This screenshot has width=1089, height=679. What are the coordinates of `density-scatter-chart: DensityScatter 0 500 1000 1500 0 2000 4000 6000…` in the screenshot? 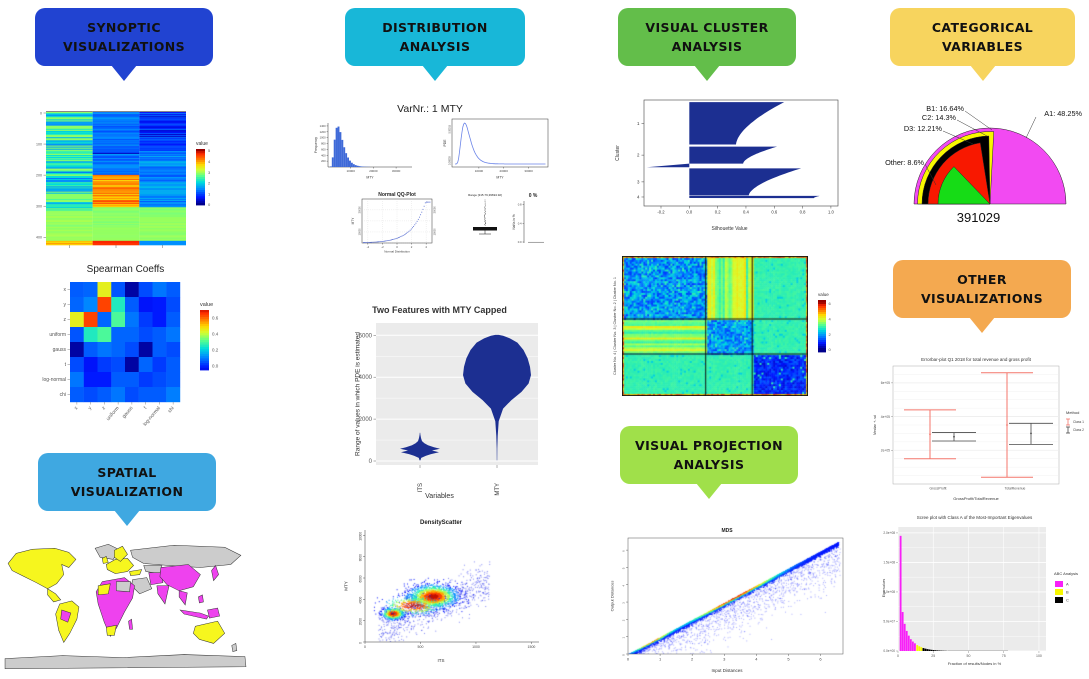 It's located at (441, 597).